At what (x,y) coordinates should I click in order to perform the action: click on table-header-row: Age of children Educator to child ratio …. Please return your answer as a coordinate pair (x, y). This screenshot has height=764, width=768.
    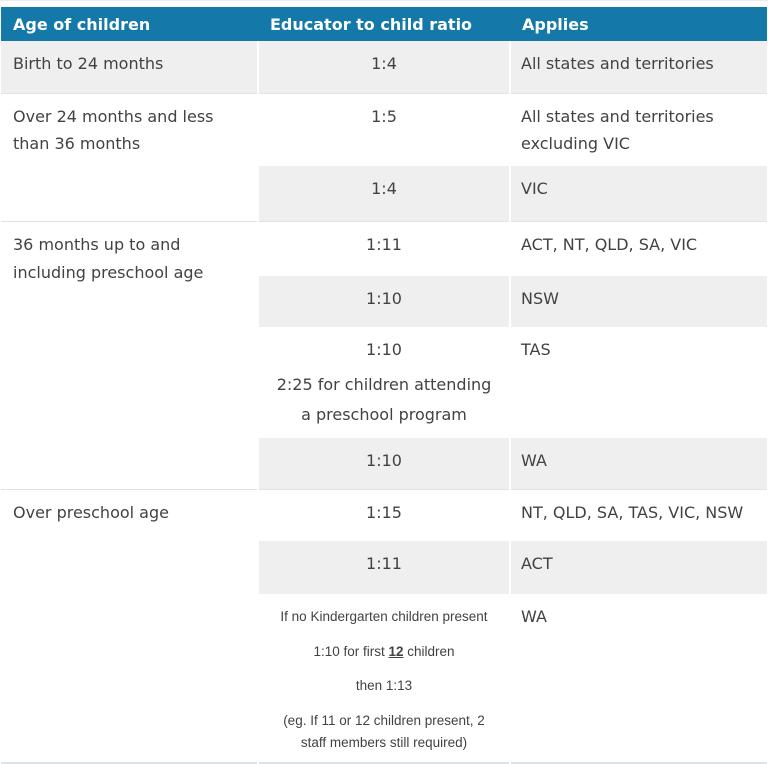
    Looking at the image, I should click on (384, 24).